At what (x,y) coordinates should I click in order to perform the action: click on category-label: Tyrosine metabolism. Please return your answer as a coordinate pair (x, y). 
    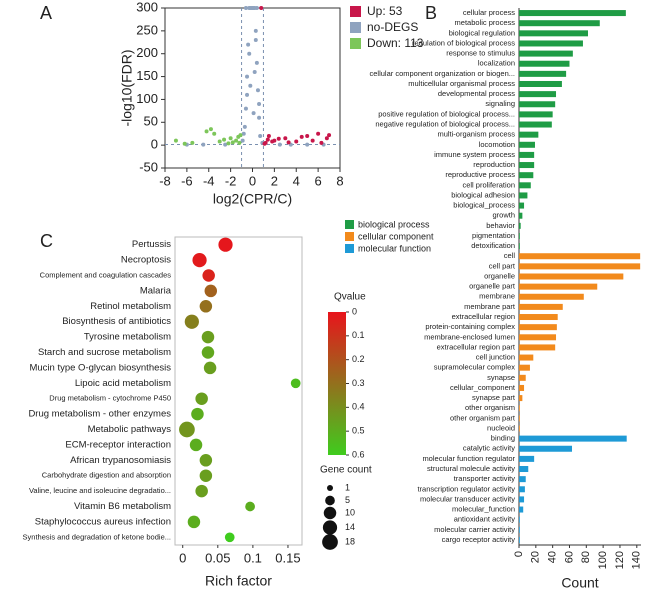
    Looking at the image, I should click on (127, 337).